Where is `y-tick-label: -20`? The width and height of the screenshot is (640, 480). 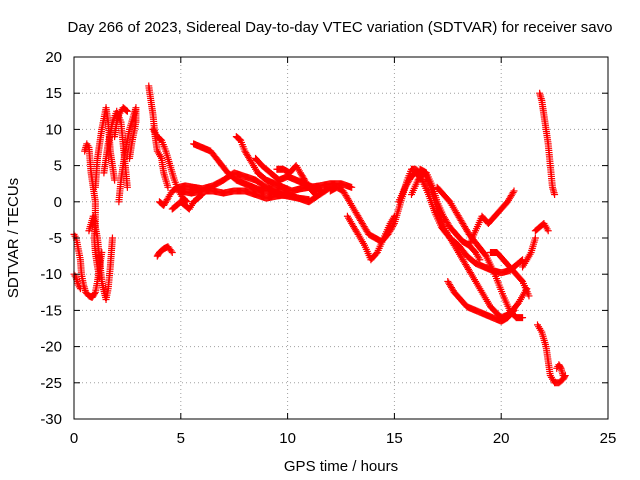
y-tick-label: -20 is located at coordinates (51, 347).